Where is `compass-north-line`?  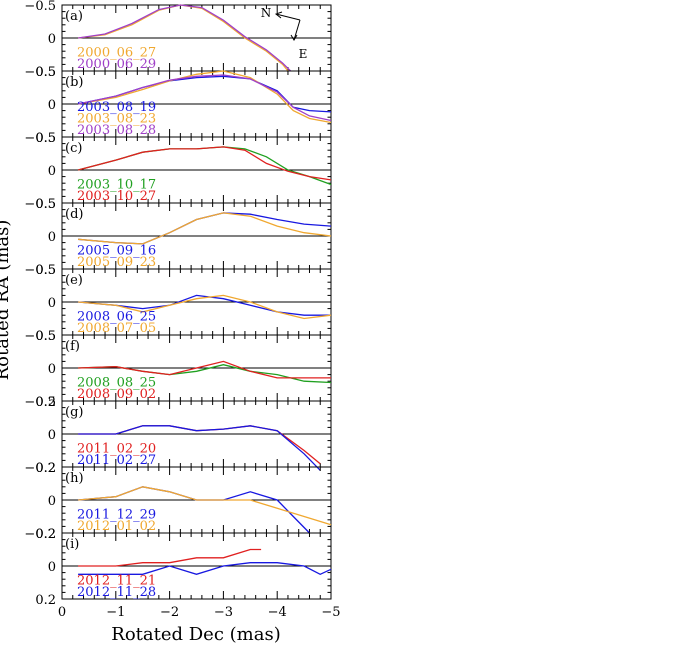 compass-north-line is located at coordinates (288, 17).